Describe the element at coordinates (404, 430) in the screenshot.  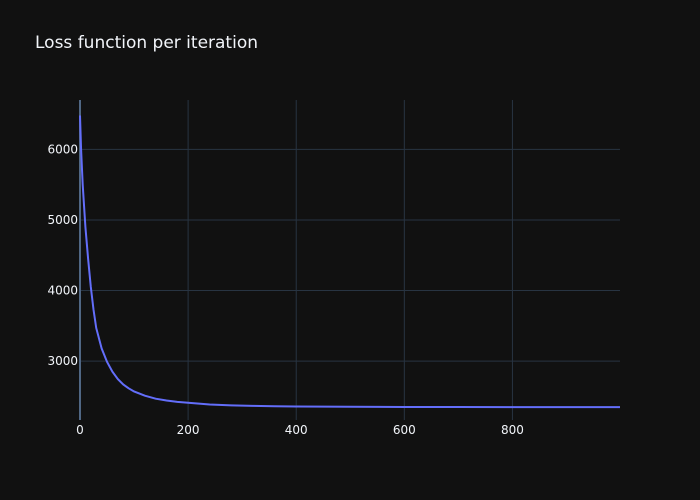
I see `x-tick-label: 600` at that location.